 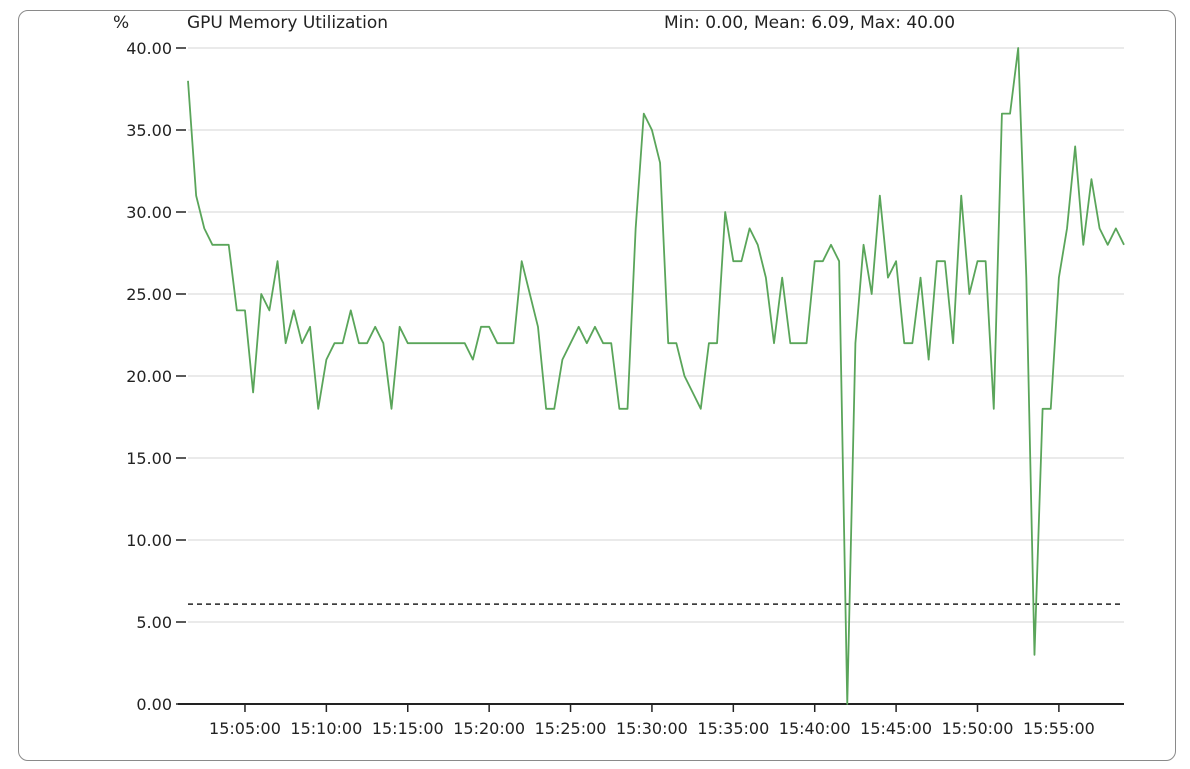 What do you see at coordinates (815, 728) in the screenshot?
I see `x-tick-label: 15:40:00` at bounding box center [815, 728].